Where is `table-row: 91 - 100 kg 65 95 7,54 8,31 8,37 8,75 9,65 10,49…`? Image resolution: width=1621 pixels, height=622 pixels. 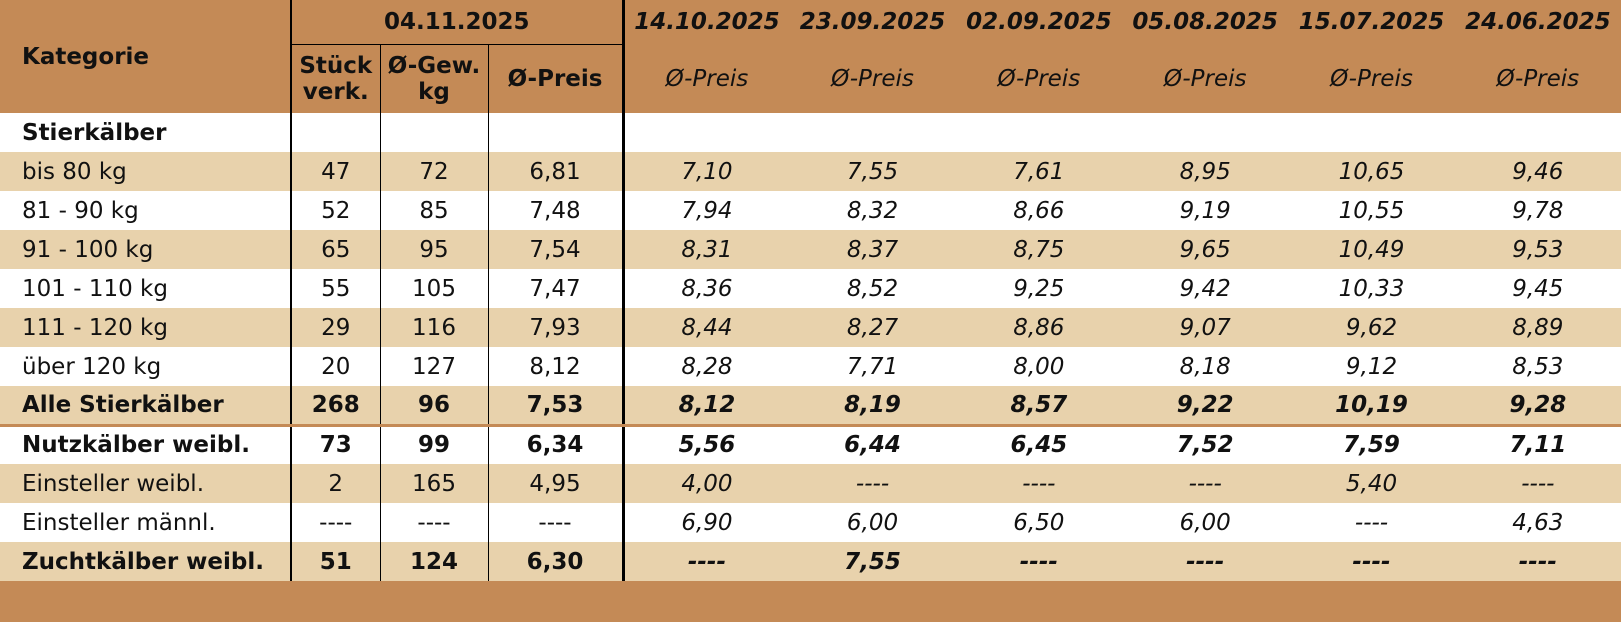
table-row: 91 - 100 kg 65 95 7,54 8,31 8,37 8,75 9,65 10,49… is located at coordinates (810, 249).